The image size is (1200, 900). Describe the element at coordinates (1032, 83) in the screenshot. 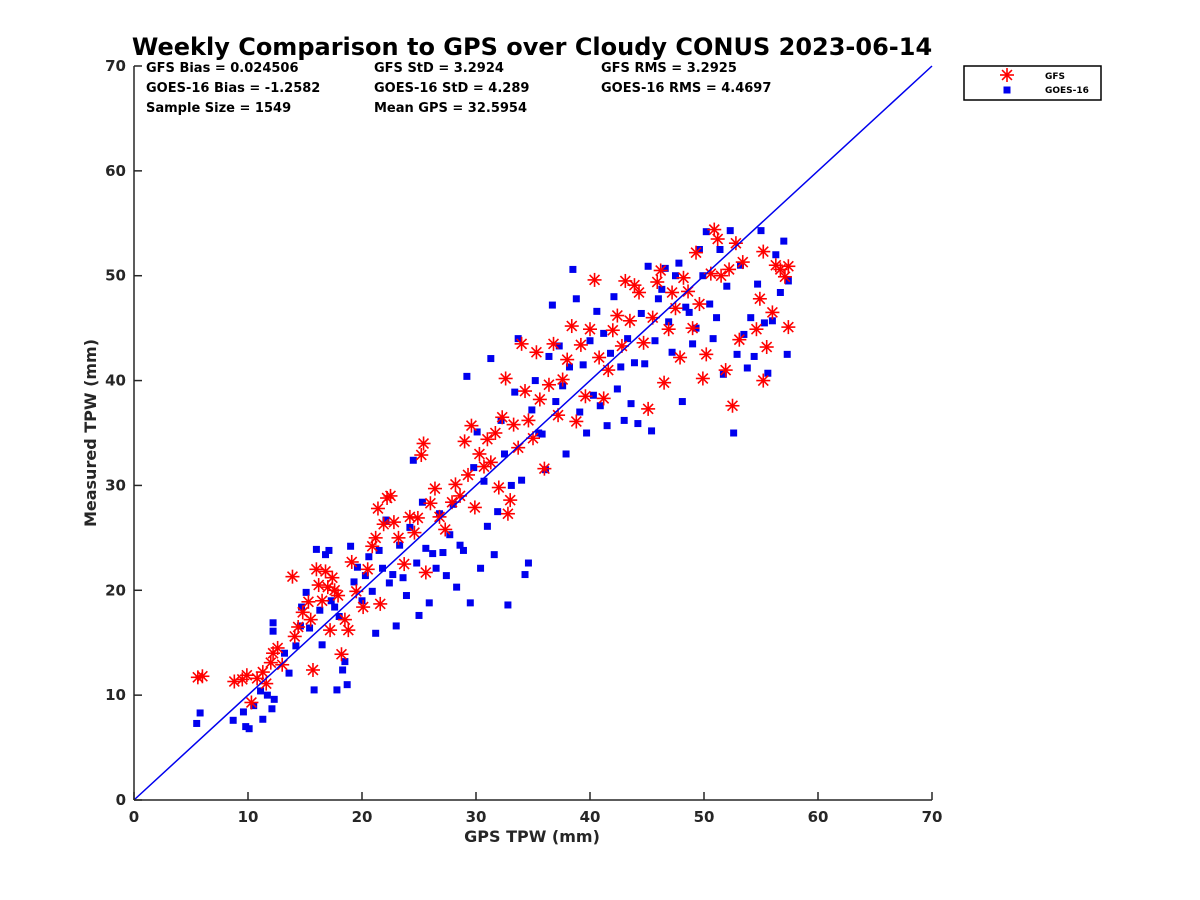

I see `legend: GFS GOES-16` at that location.